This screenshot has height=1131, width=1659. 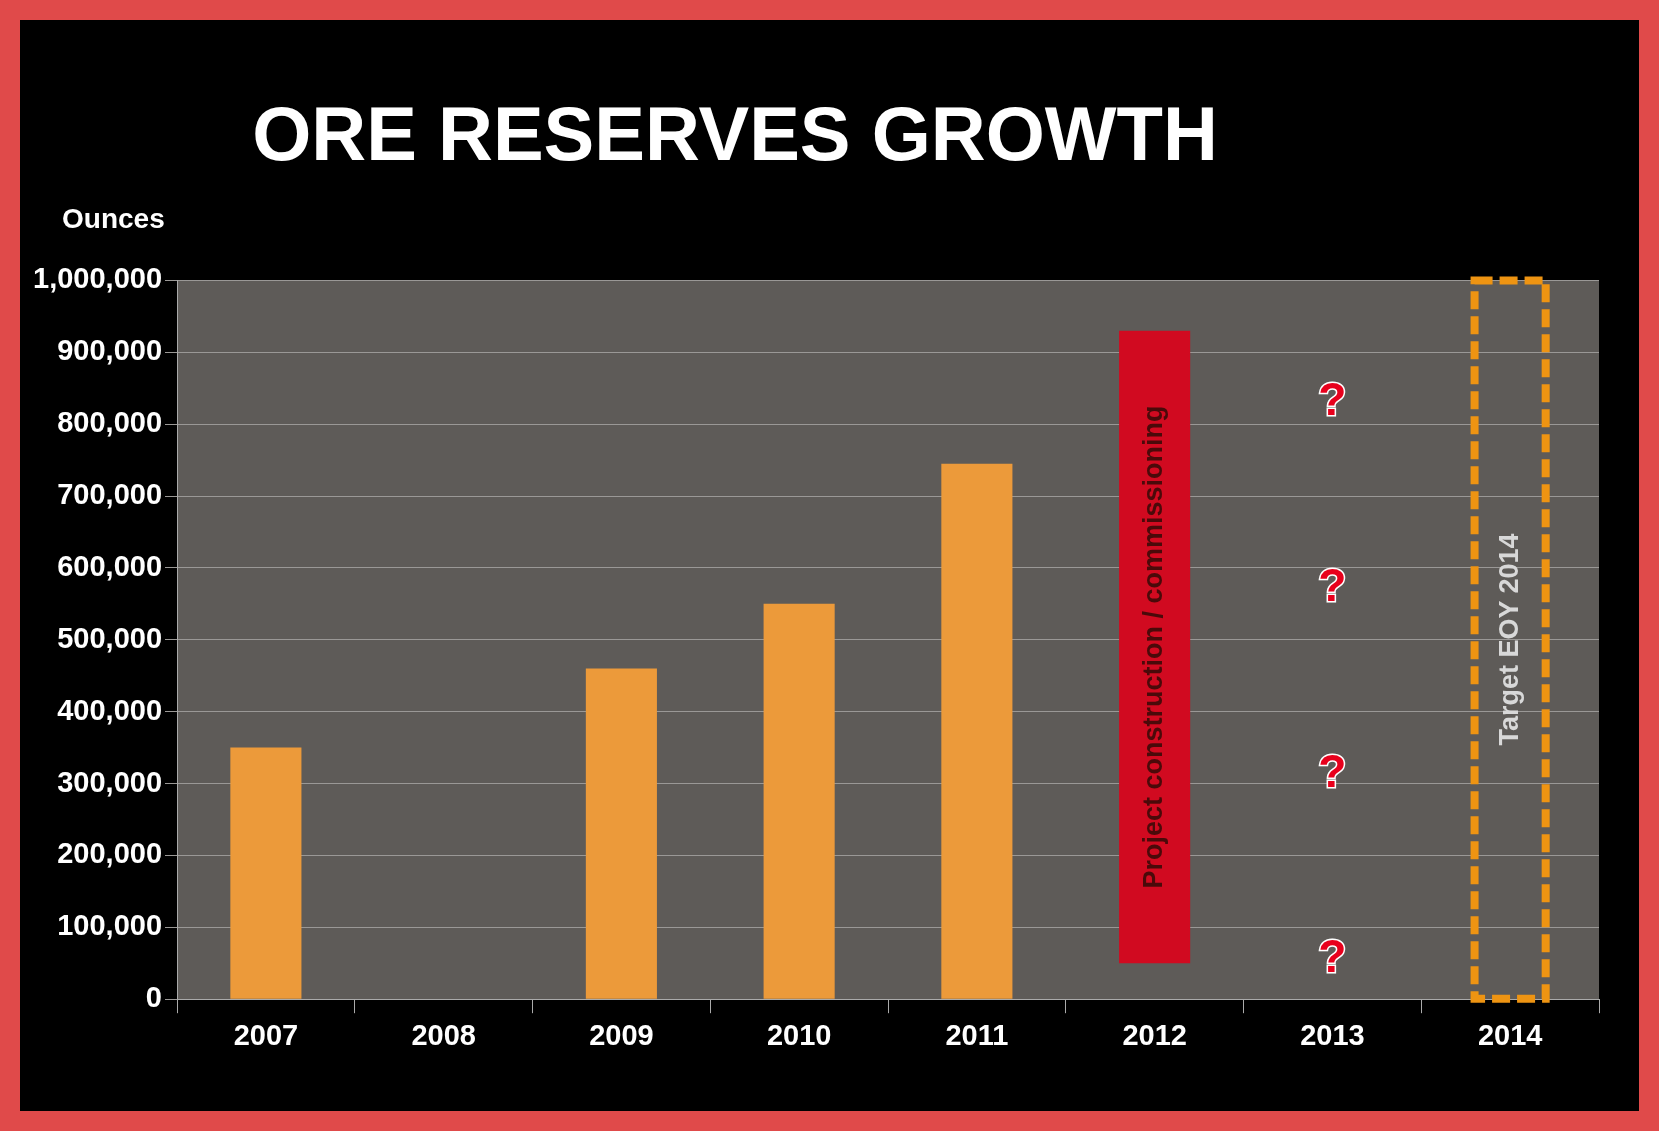 I want to click on y-tick-label: 900,000, so click(x=110, y=350).